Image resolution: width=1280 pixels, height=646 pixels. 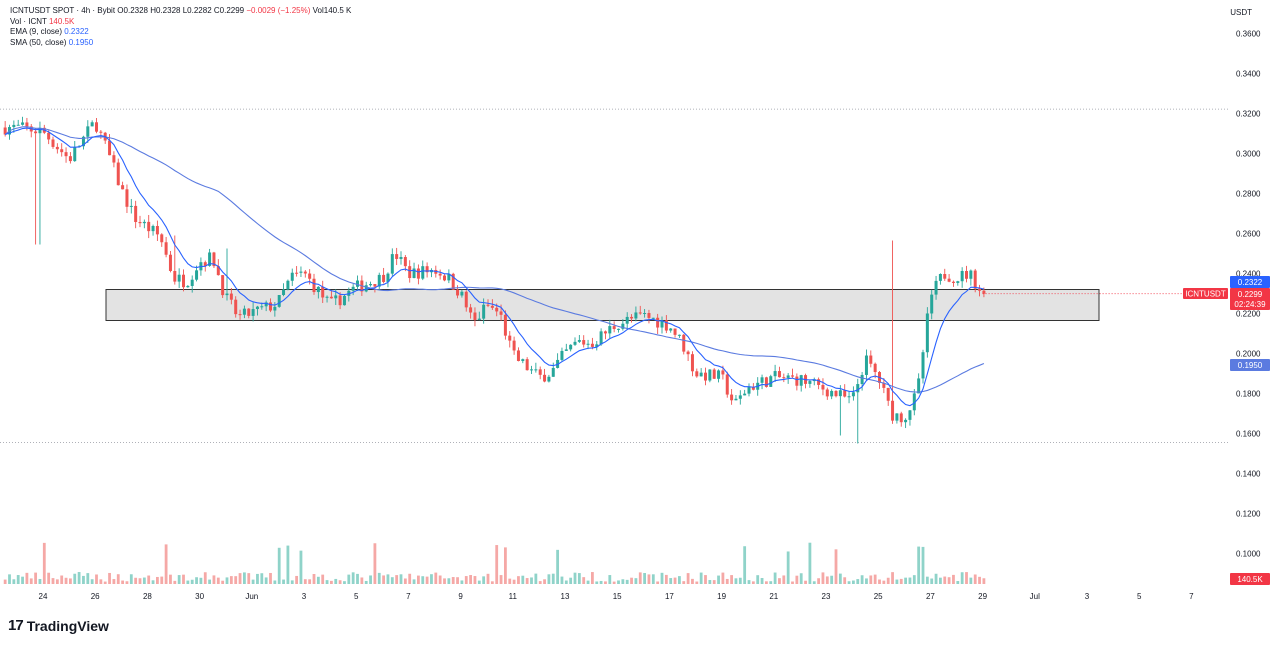 What do you see at coordinates (180, 32) in the screenshot?
I see `legend-ema-row: EMA (9, close) 0.2322` at bounding box center [180, 32].